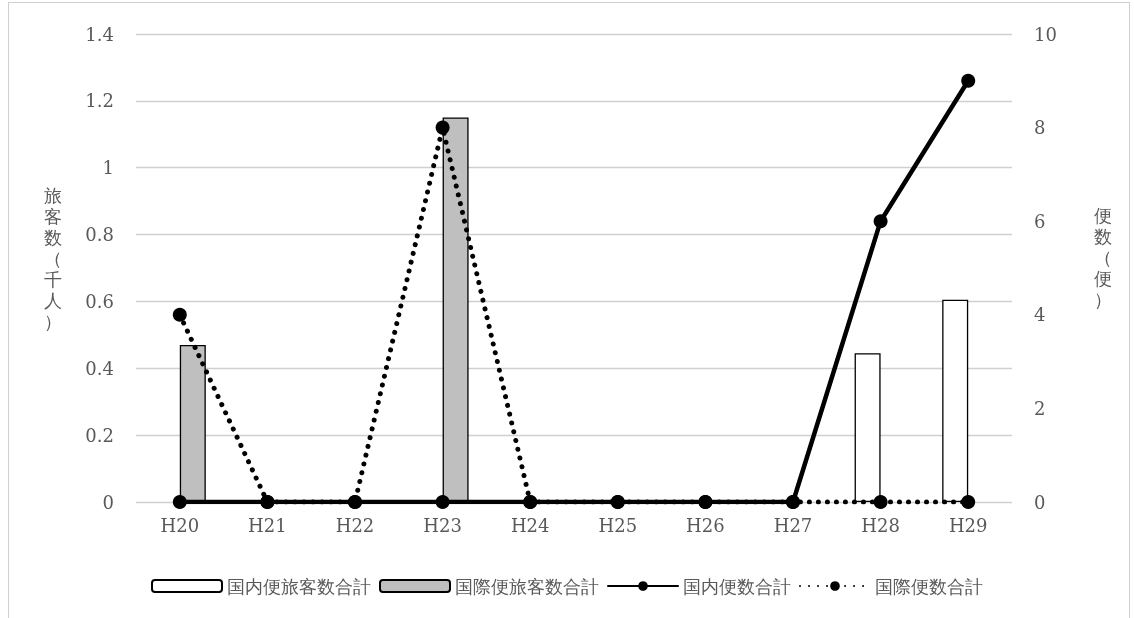 The image size is (1134, 618). Describe the element at coordinates (1040, 315) in the screenshot. I see `y2-tick-label: 4` at that location.